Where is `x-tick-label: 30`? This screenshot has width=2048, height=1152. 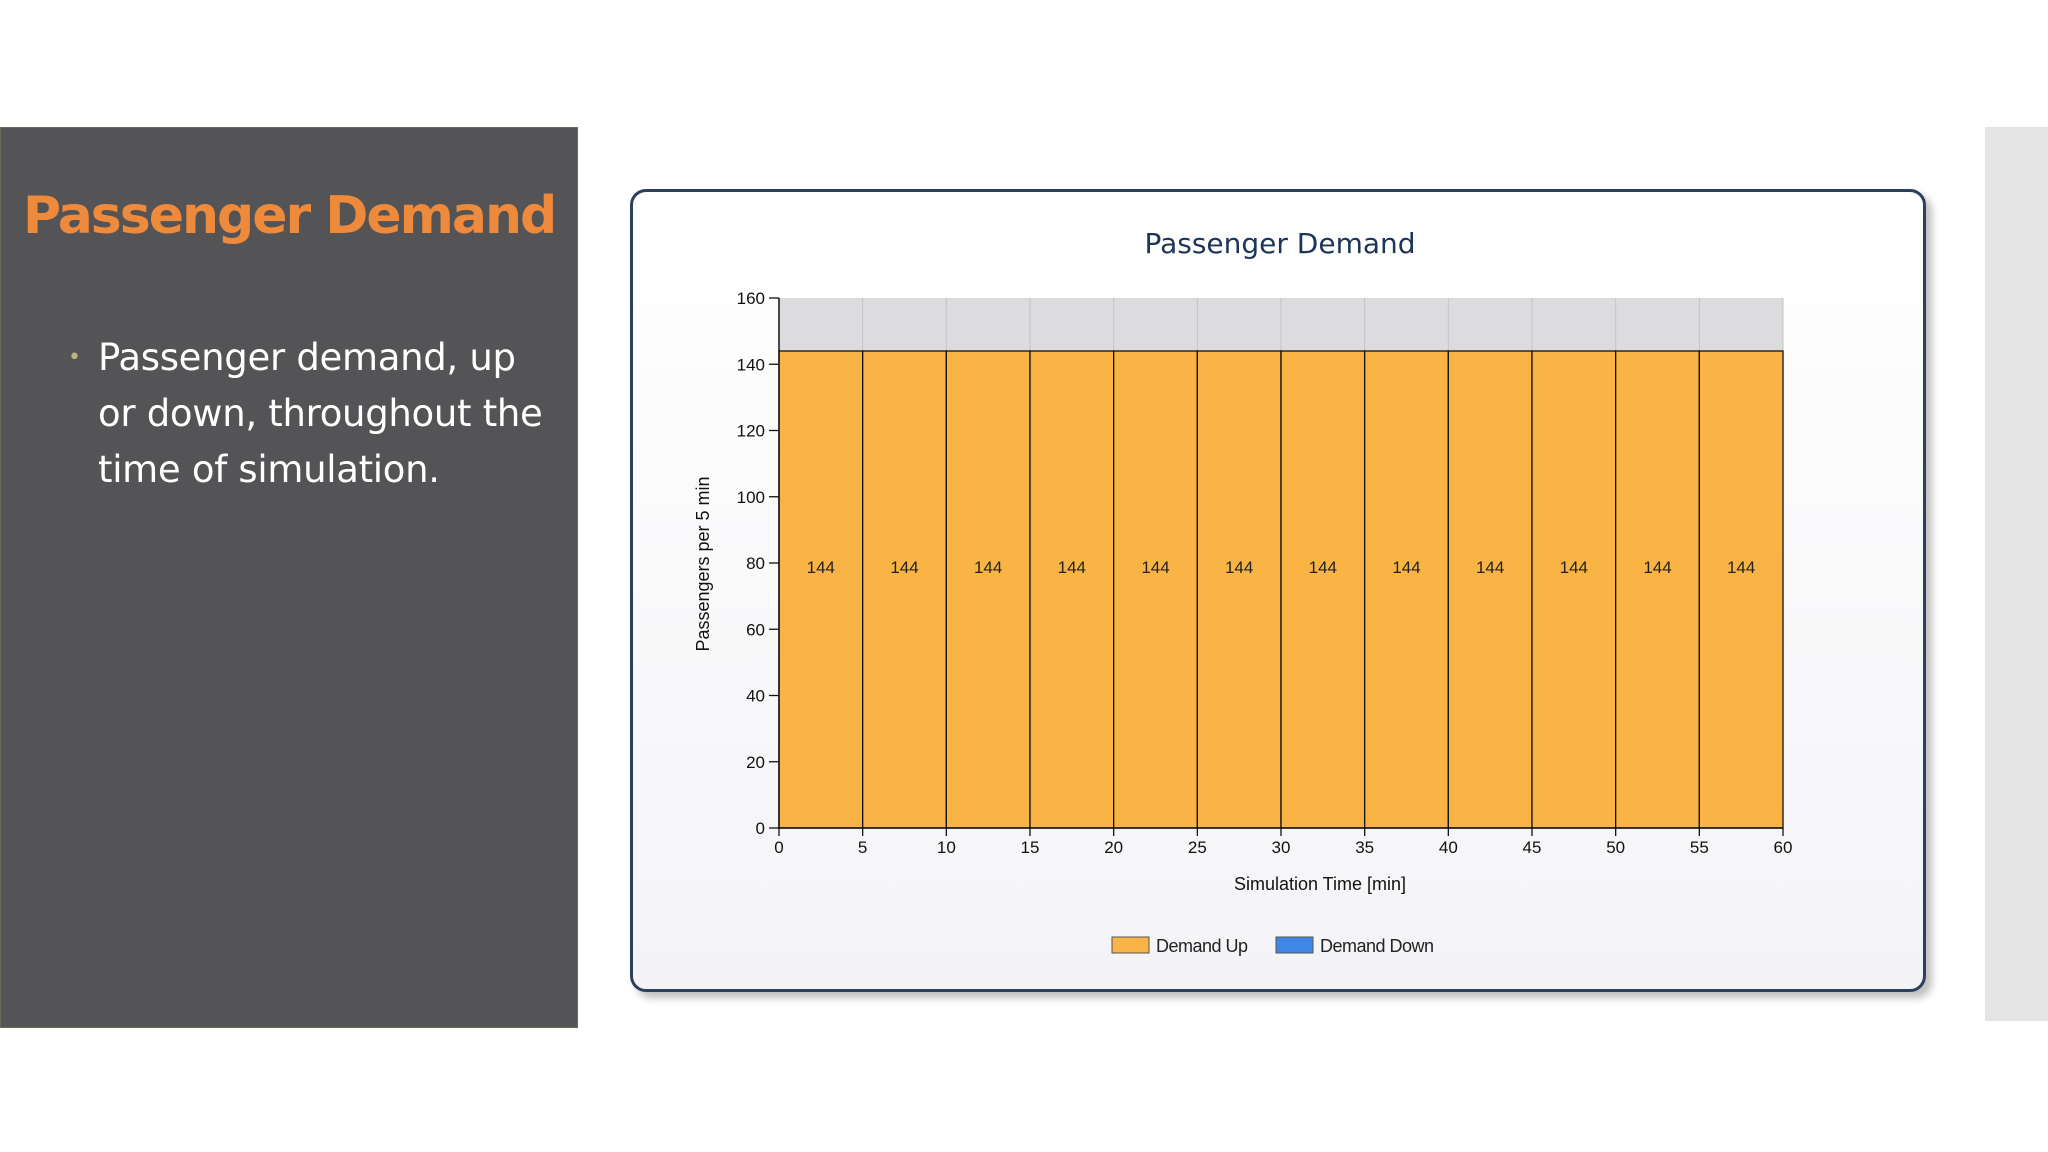 x-tick-label: 30 is located at coordinates (1281, 847).